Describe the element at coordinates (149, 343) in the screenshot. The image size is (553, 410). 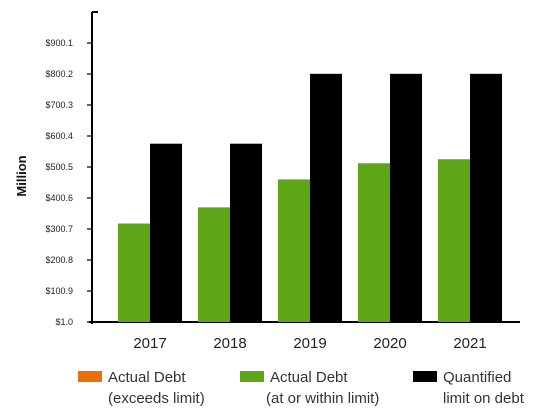
I see `x-tick-label: 2017` at that location.